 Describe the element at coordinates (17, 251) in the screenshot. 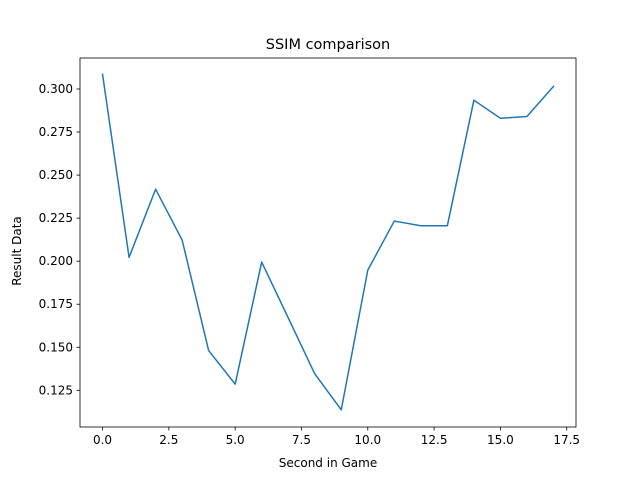

I see `y-axis-label: Result Data` at that location.